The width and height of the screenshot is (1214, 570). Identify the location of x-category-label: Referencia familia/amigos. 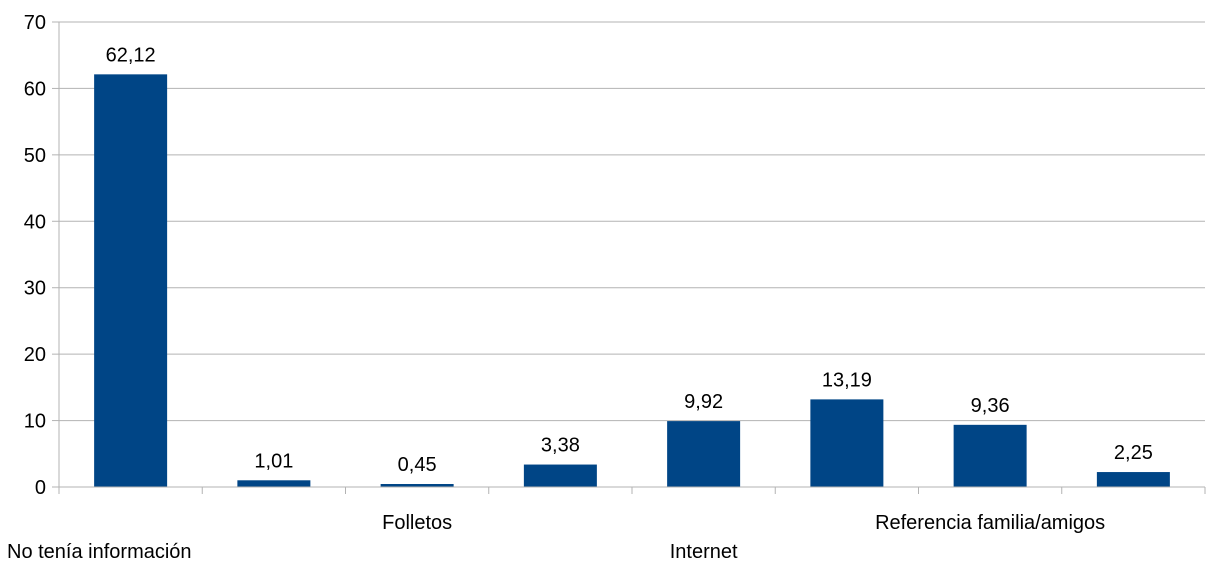
(990, 523).